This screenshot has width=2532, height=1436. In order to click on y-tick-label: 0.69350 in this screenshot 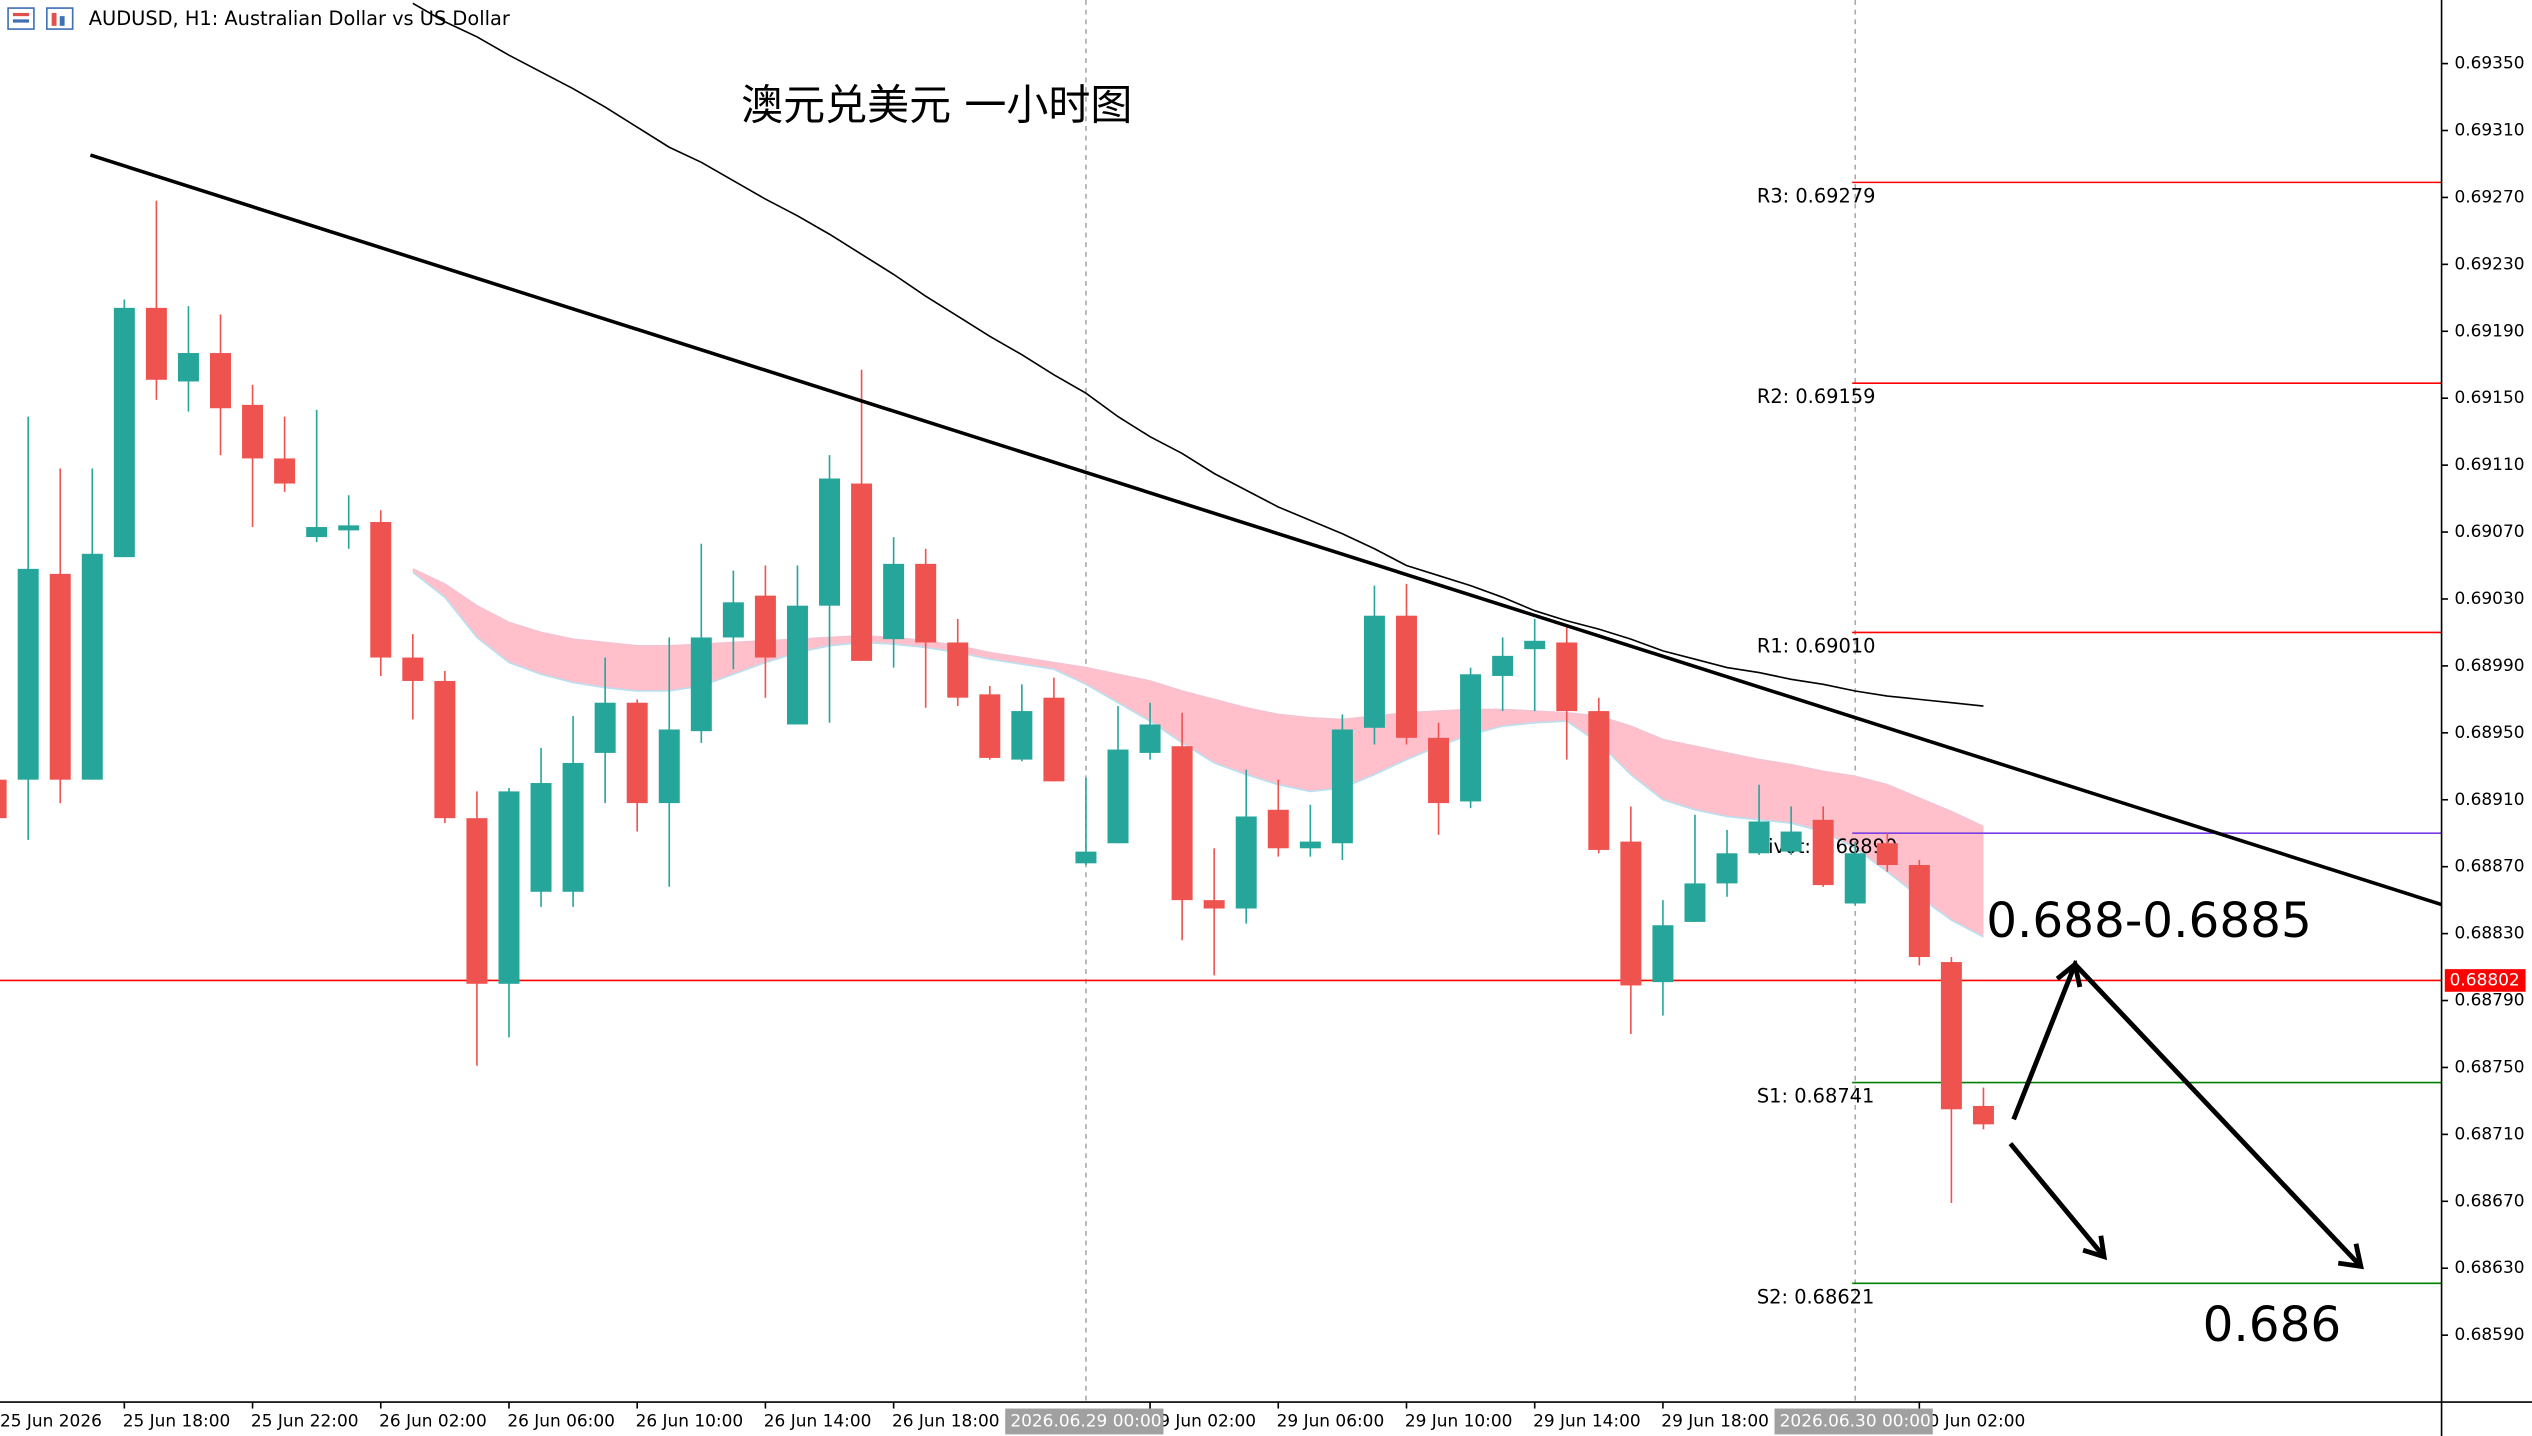, I will do `click(2489, 63)`.